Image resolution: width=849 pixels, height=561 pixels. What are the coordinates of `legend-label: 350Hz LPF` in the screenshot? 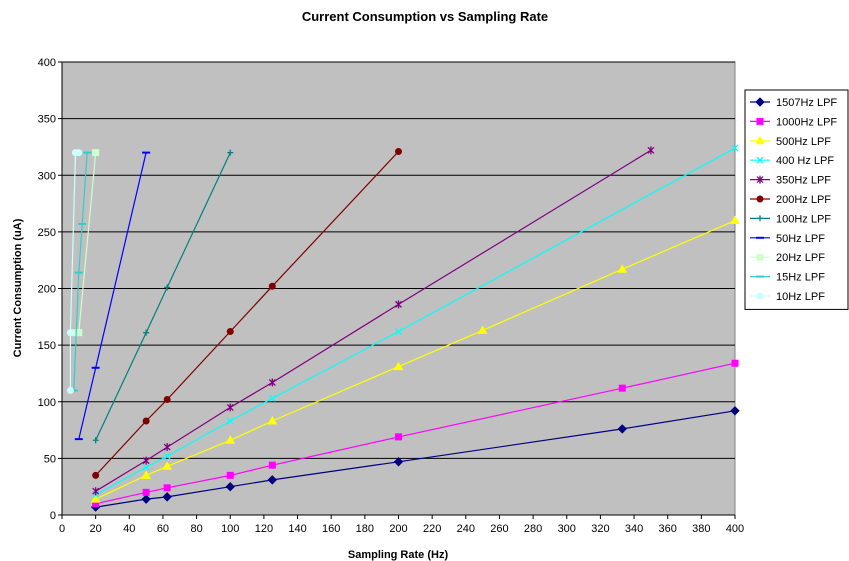 It's located at (803, 181).